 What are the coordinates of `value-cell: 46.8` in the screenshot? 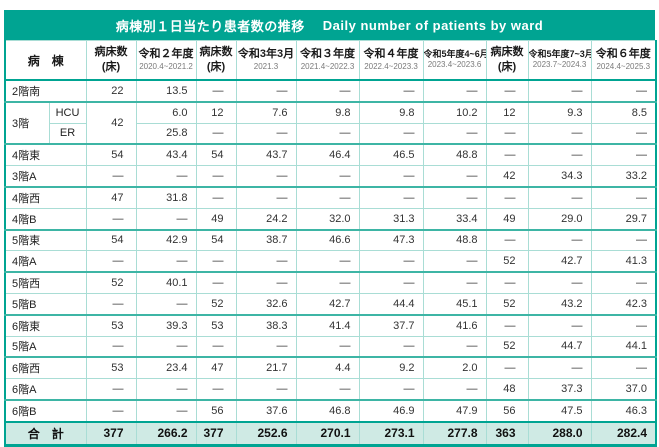 It's located at (327, 410).